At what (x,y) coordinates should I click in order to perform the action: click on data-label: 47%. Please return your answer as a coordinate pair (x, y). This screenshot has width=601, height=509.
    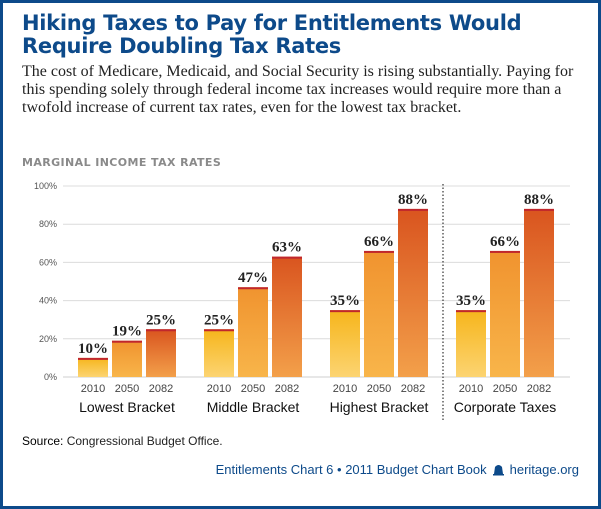
    Looking at the image, I should click on (253, 278).